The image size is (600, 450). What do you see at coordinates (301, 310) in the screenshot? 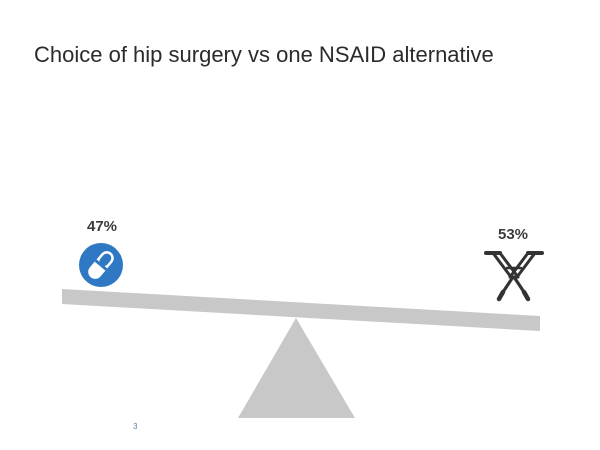
I see `seesaw-plank` at bounding box center [301, 310].